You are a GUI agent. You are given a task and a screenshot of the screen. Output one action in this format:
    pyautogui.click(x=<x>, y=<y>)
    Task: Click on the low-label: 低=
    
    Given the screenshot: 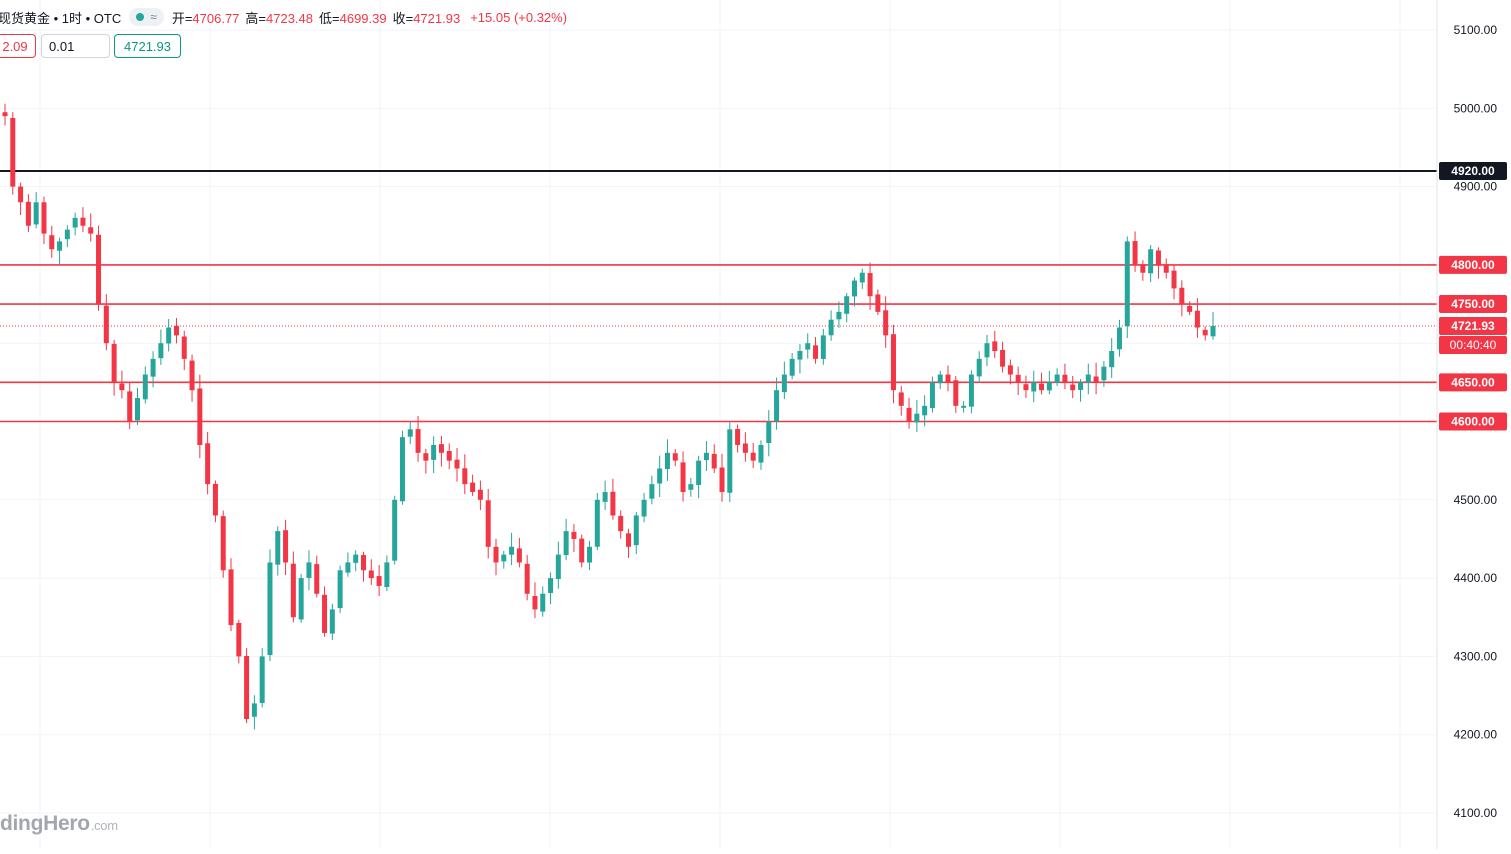 What is the action you would take?
    pyautogui.click(x=329, y=18)
    